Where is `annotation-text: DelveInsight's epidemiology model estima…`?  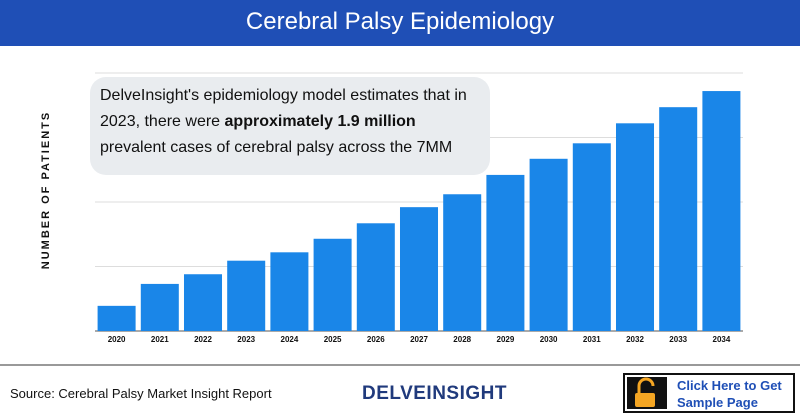 annotation-text: DelveInsight's epidemiology model estima… is located at coordinates (283, 108).